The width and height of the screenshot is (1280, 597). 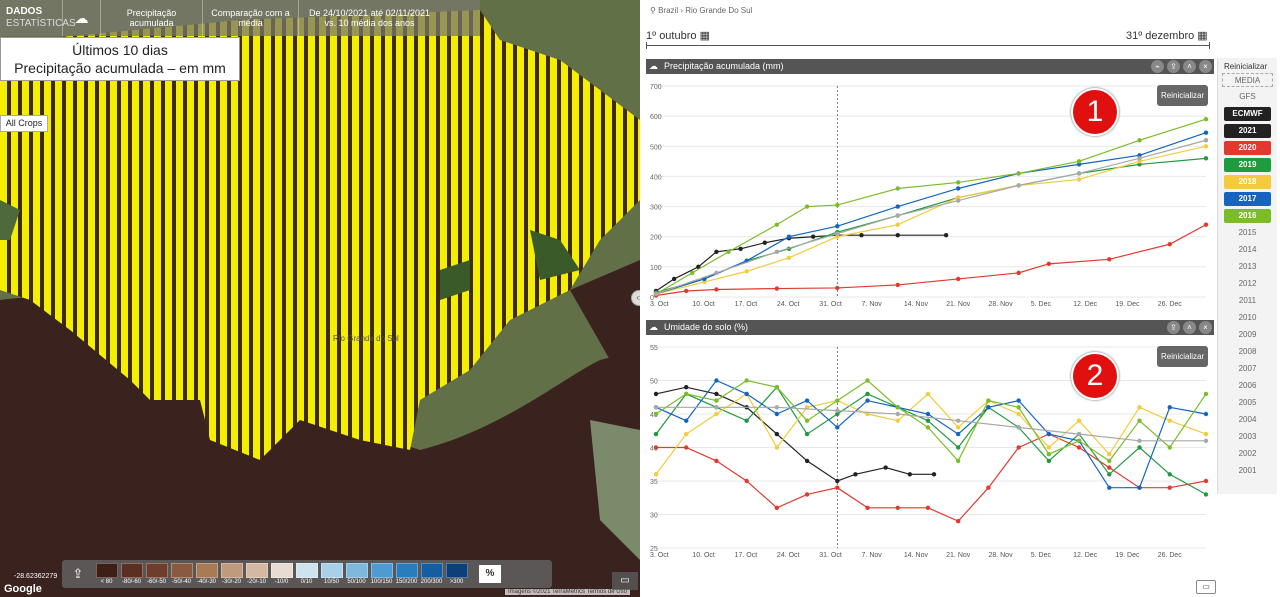 What do you see at coordinates (1247, 368) in the screenshot?
I see `year-toggle-2007: 2007` at bounding box center [1247, 368].